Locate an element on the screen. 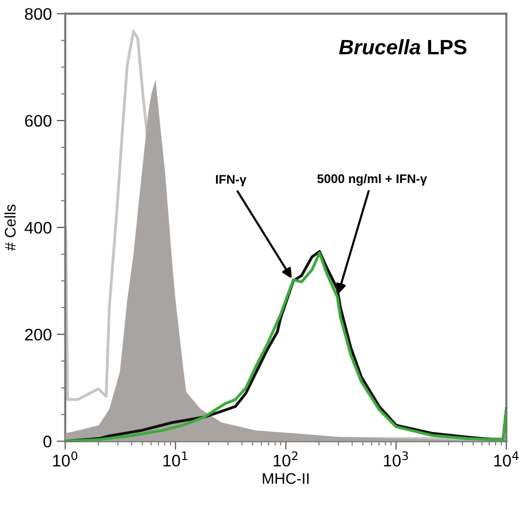 The image size is (522, 506). y-tick-label: 400 is located at coordinates (38, 228).